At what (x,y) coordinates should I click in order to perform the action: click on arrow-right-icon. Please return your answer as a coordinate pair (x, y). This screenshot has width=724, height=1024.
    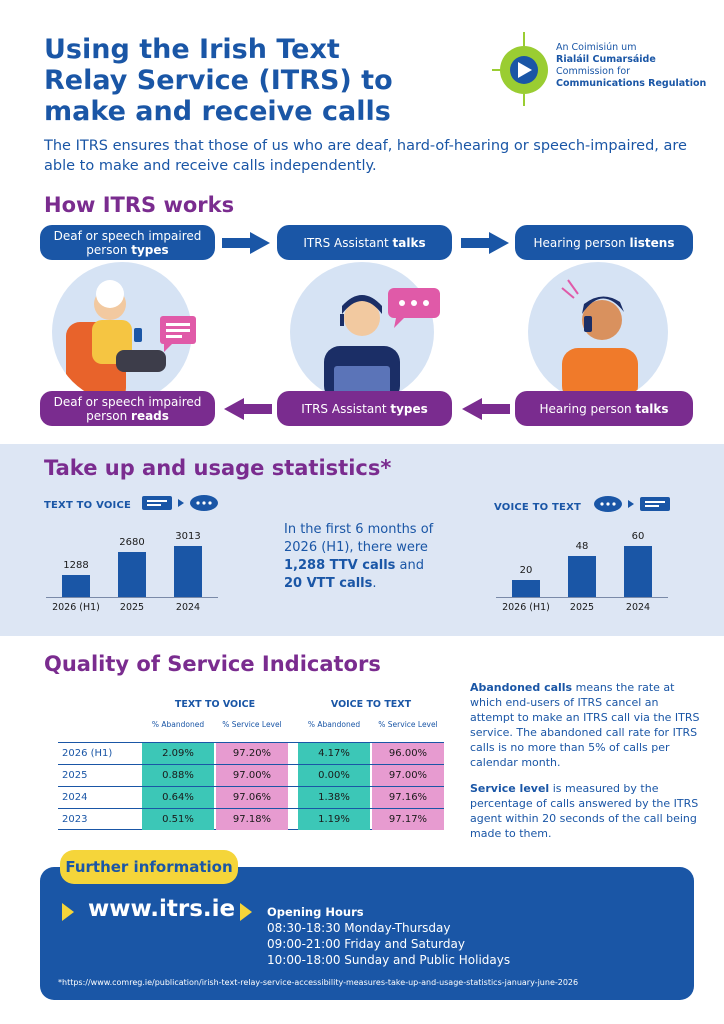
    Looking at the image, I should click on (485, 243).